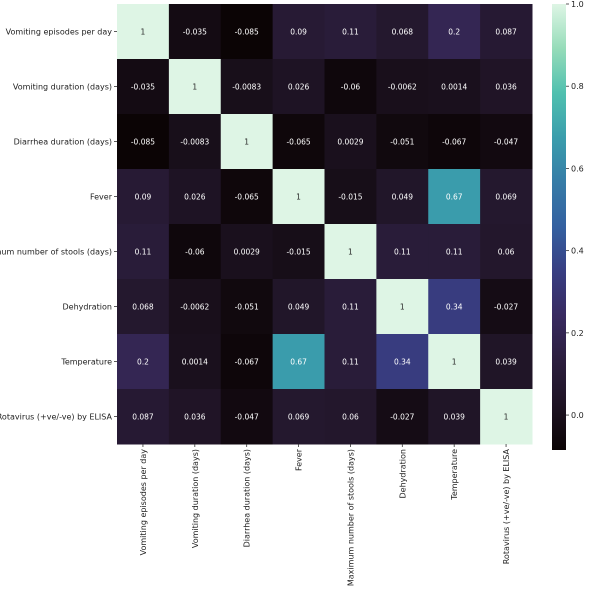  I want to click on column-label: Vomiting duration (days), so click(195, 498).